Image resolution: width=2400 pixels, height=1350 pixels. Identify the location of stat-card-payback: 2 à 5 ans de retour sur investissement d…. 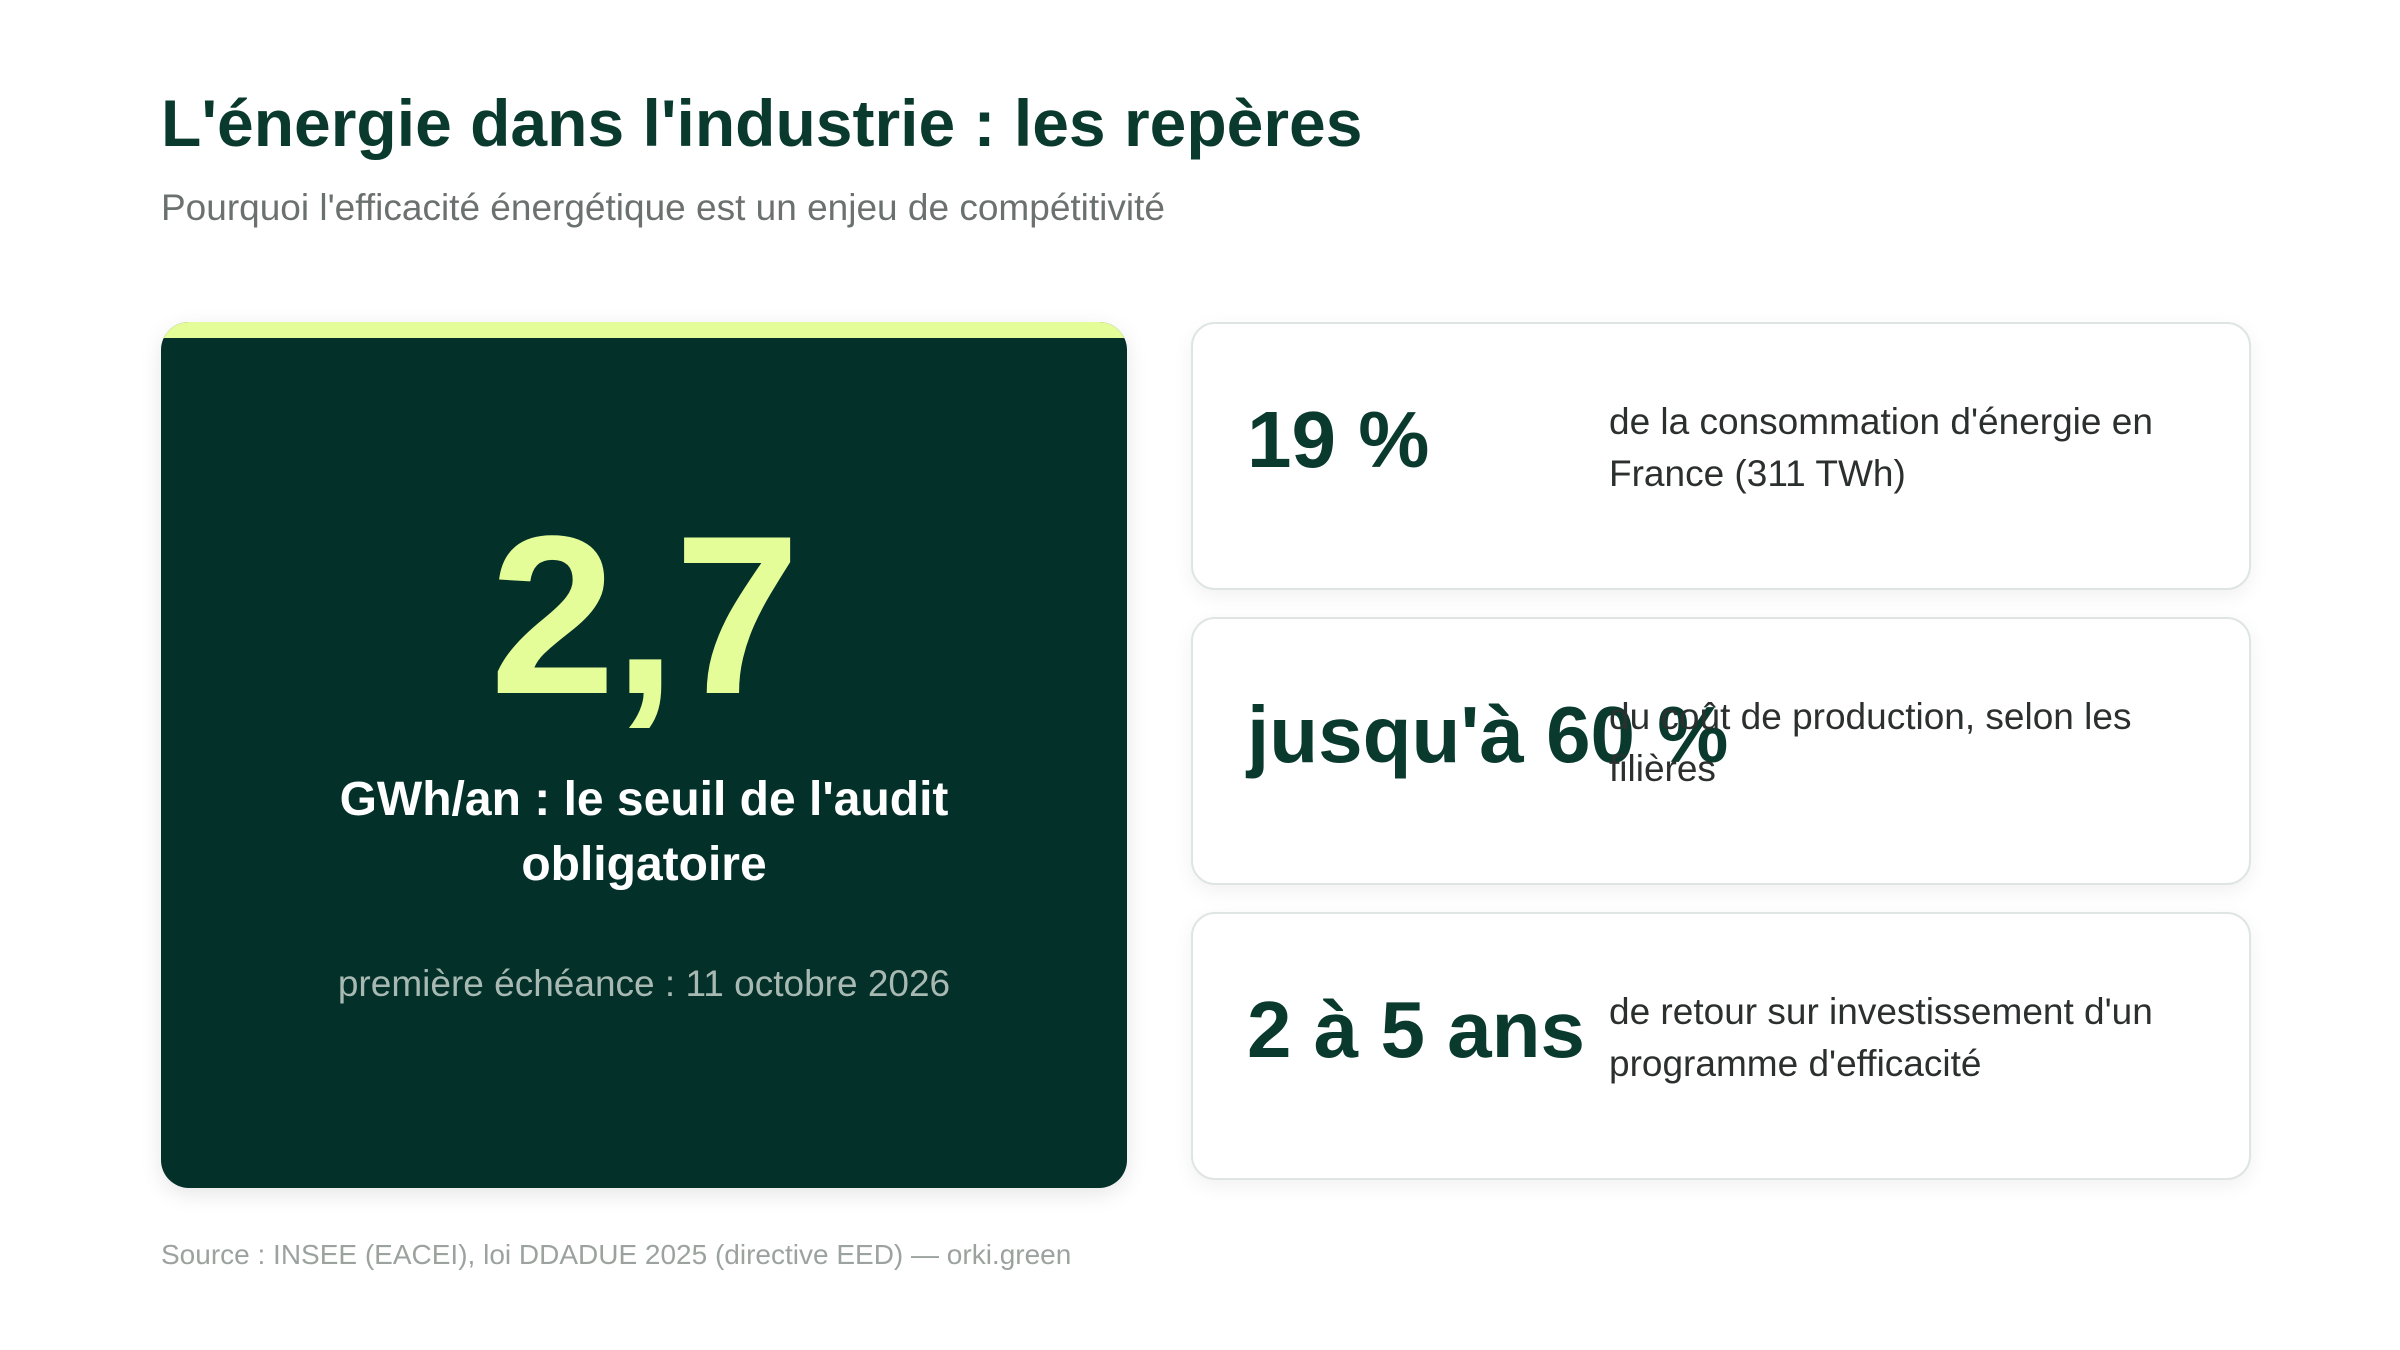
(1721, 1046).